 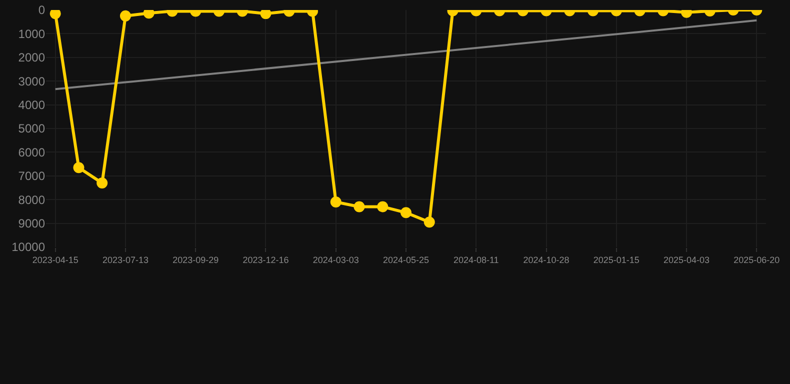 I want to click on y-tick-label: 10000, so click(x=29, y=247).